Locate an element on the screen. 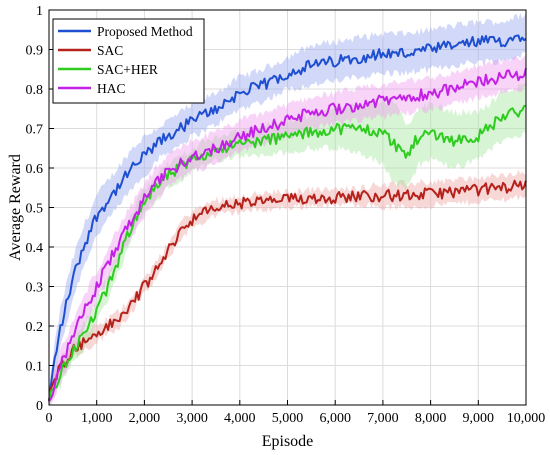 The image size is (550, 455). legend-label-sac-her: SAC+HER is located at coordinates (127, 69).